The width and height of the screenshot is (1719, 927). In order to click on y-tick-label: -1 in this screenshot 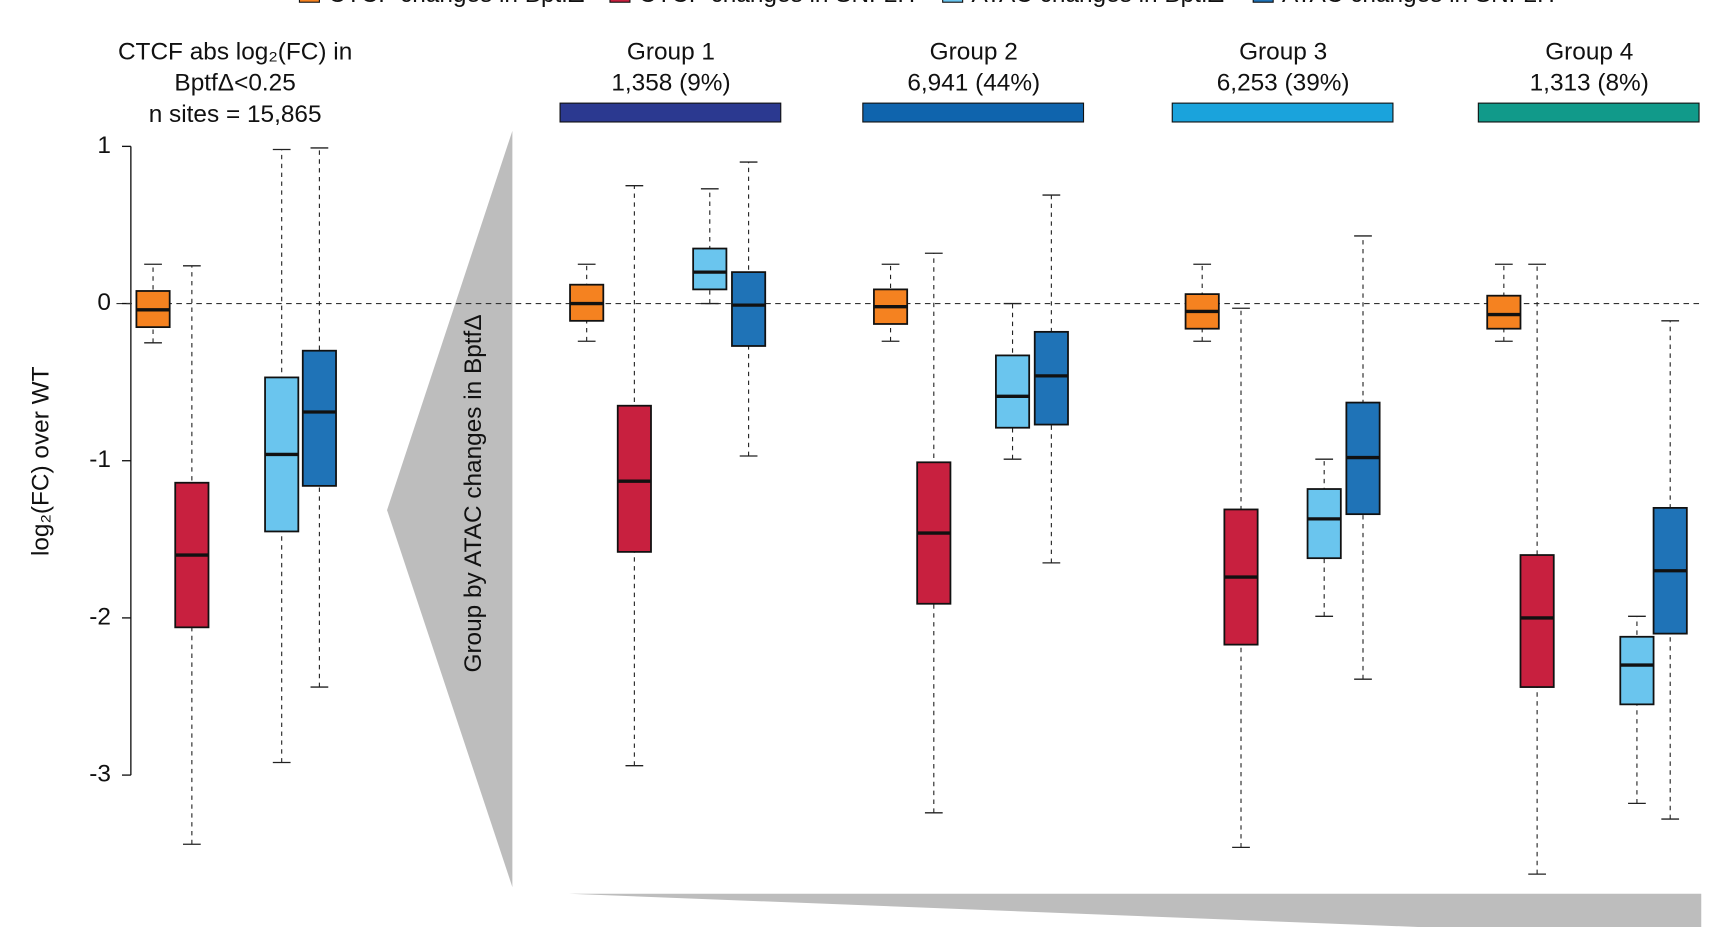, I will do `click(100, 459)`.